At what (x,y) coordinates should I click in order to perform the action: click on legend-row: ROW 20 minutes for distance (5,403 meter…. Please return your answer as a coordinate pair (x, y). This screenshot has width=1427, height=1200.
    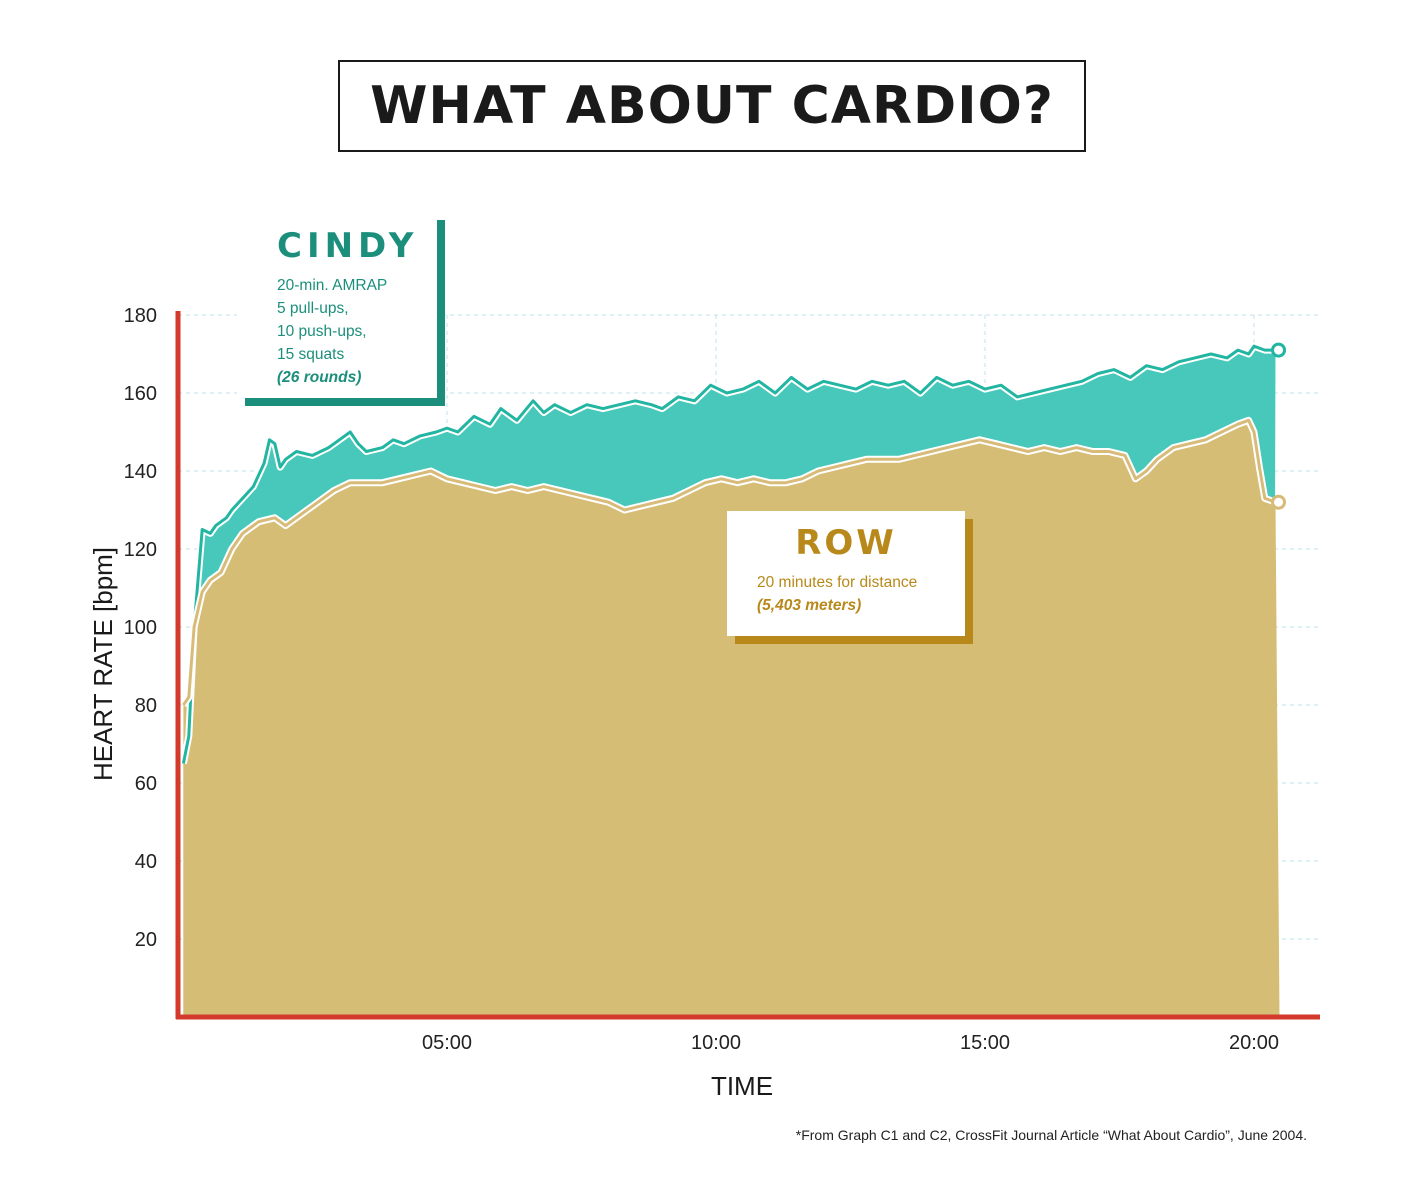
    Looking at the image, I should click on (846, 573).